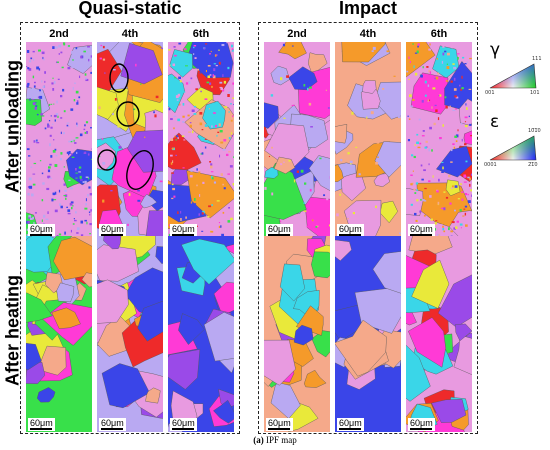 The height and width of the screenshot is (450, 550). Describe the element at coordinates (439, 334) in the screenshot. I see `grain-pattern` at that location.